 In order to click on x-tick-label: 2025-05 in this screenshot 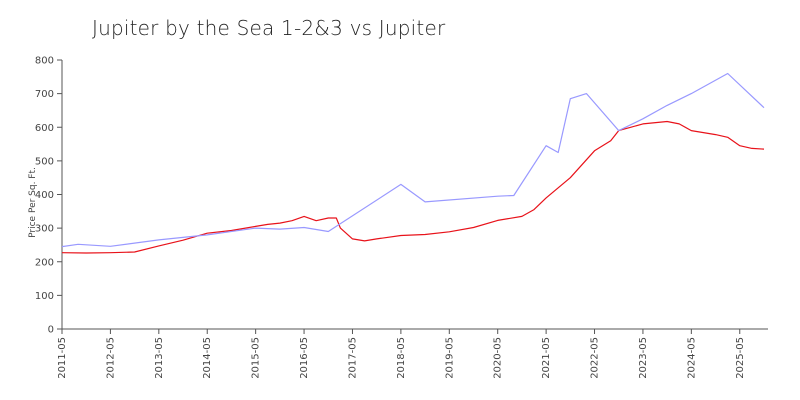, I will do `click(740, 358)`.